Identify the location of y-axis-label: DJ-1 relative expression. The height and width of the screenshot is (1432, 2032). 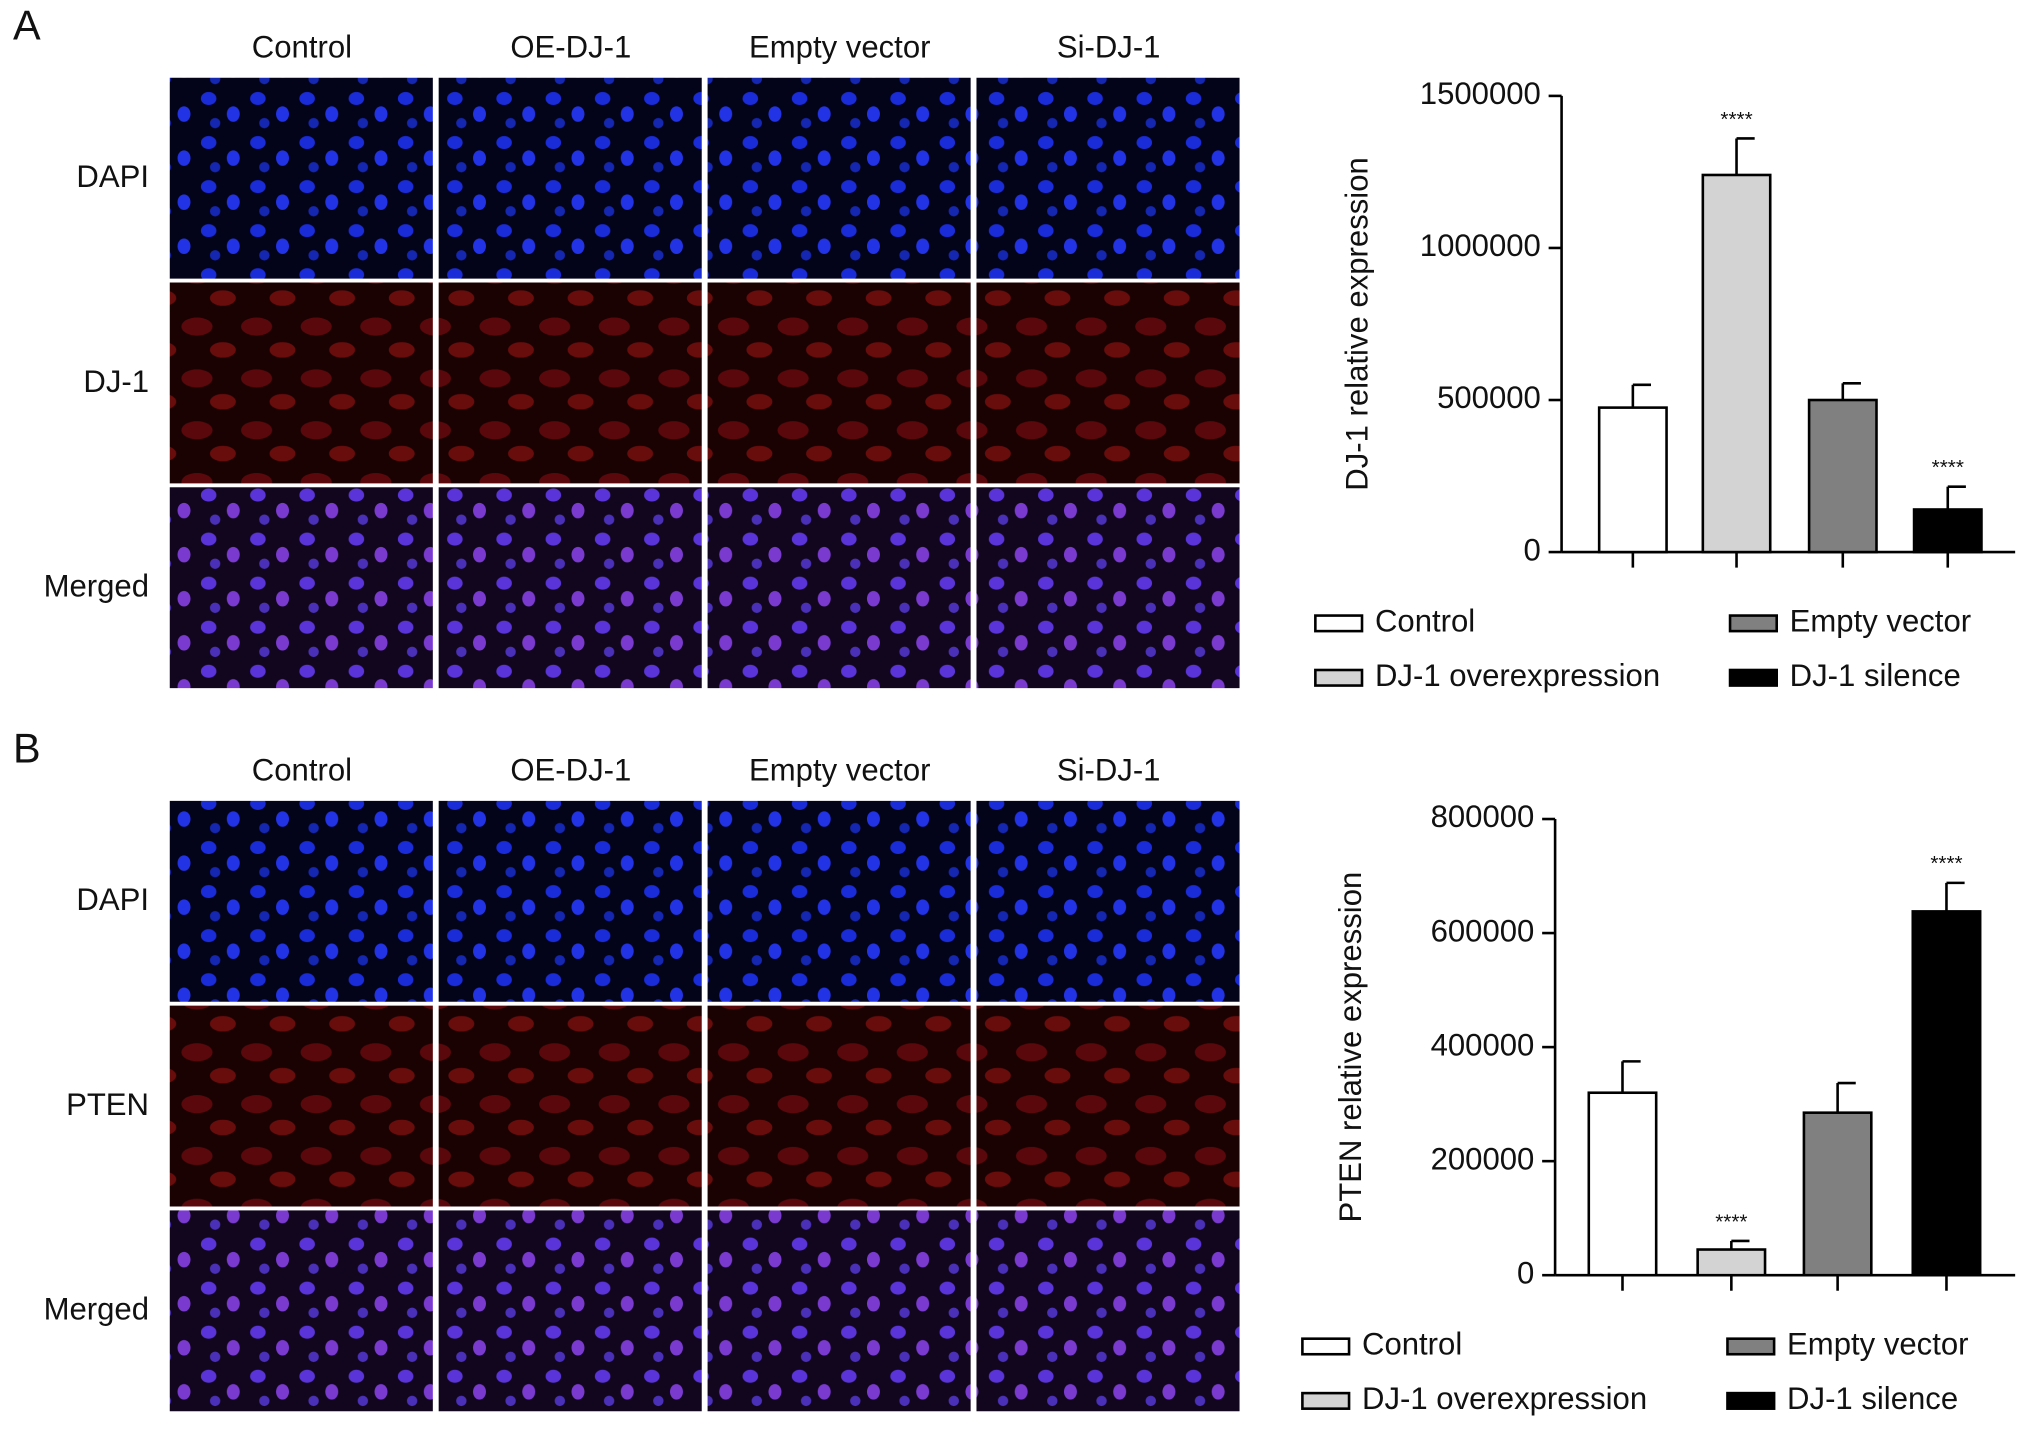
(1357, 324).